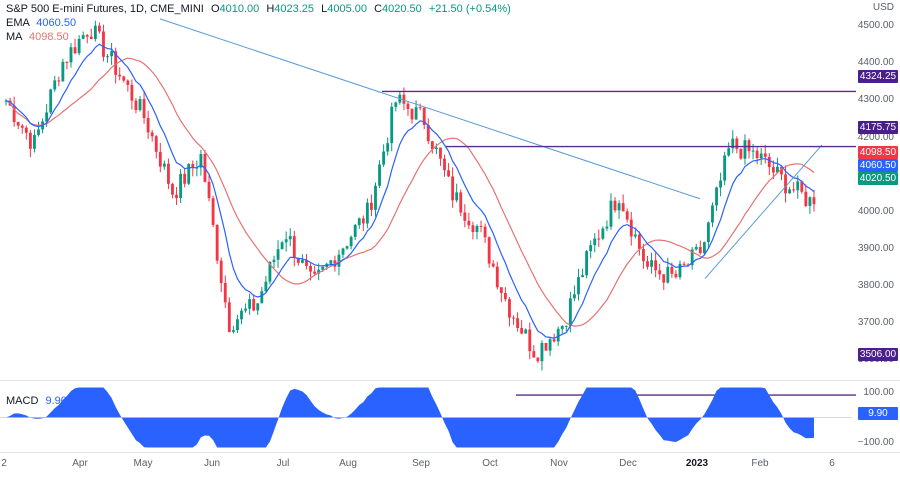 The width and height of the screenshot is (900, 477). Describe the element at coordinates (324, 9) in the screenshot. I see `low-label: L` at that location.